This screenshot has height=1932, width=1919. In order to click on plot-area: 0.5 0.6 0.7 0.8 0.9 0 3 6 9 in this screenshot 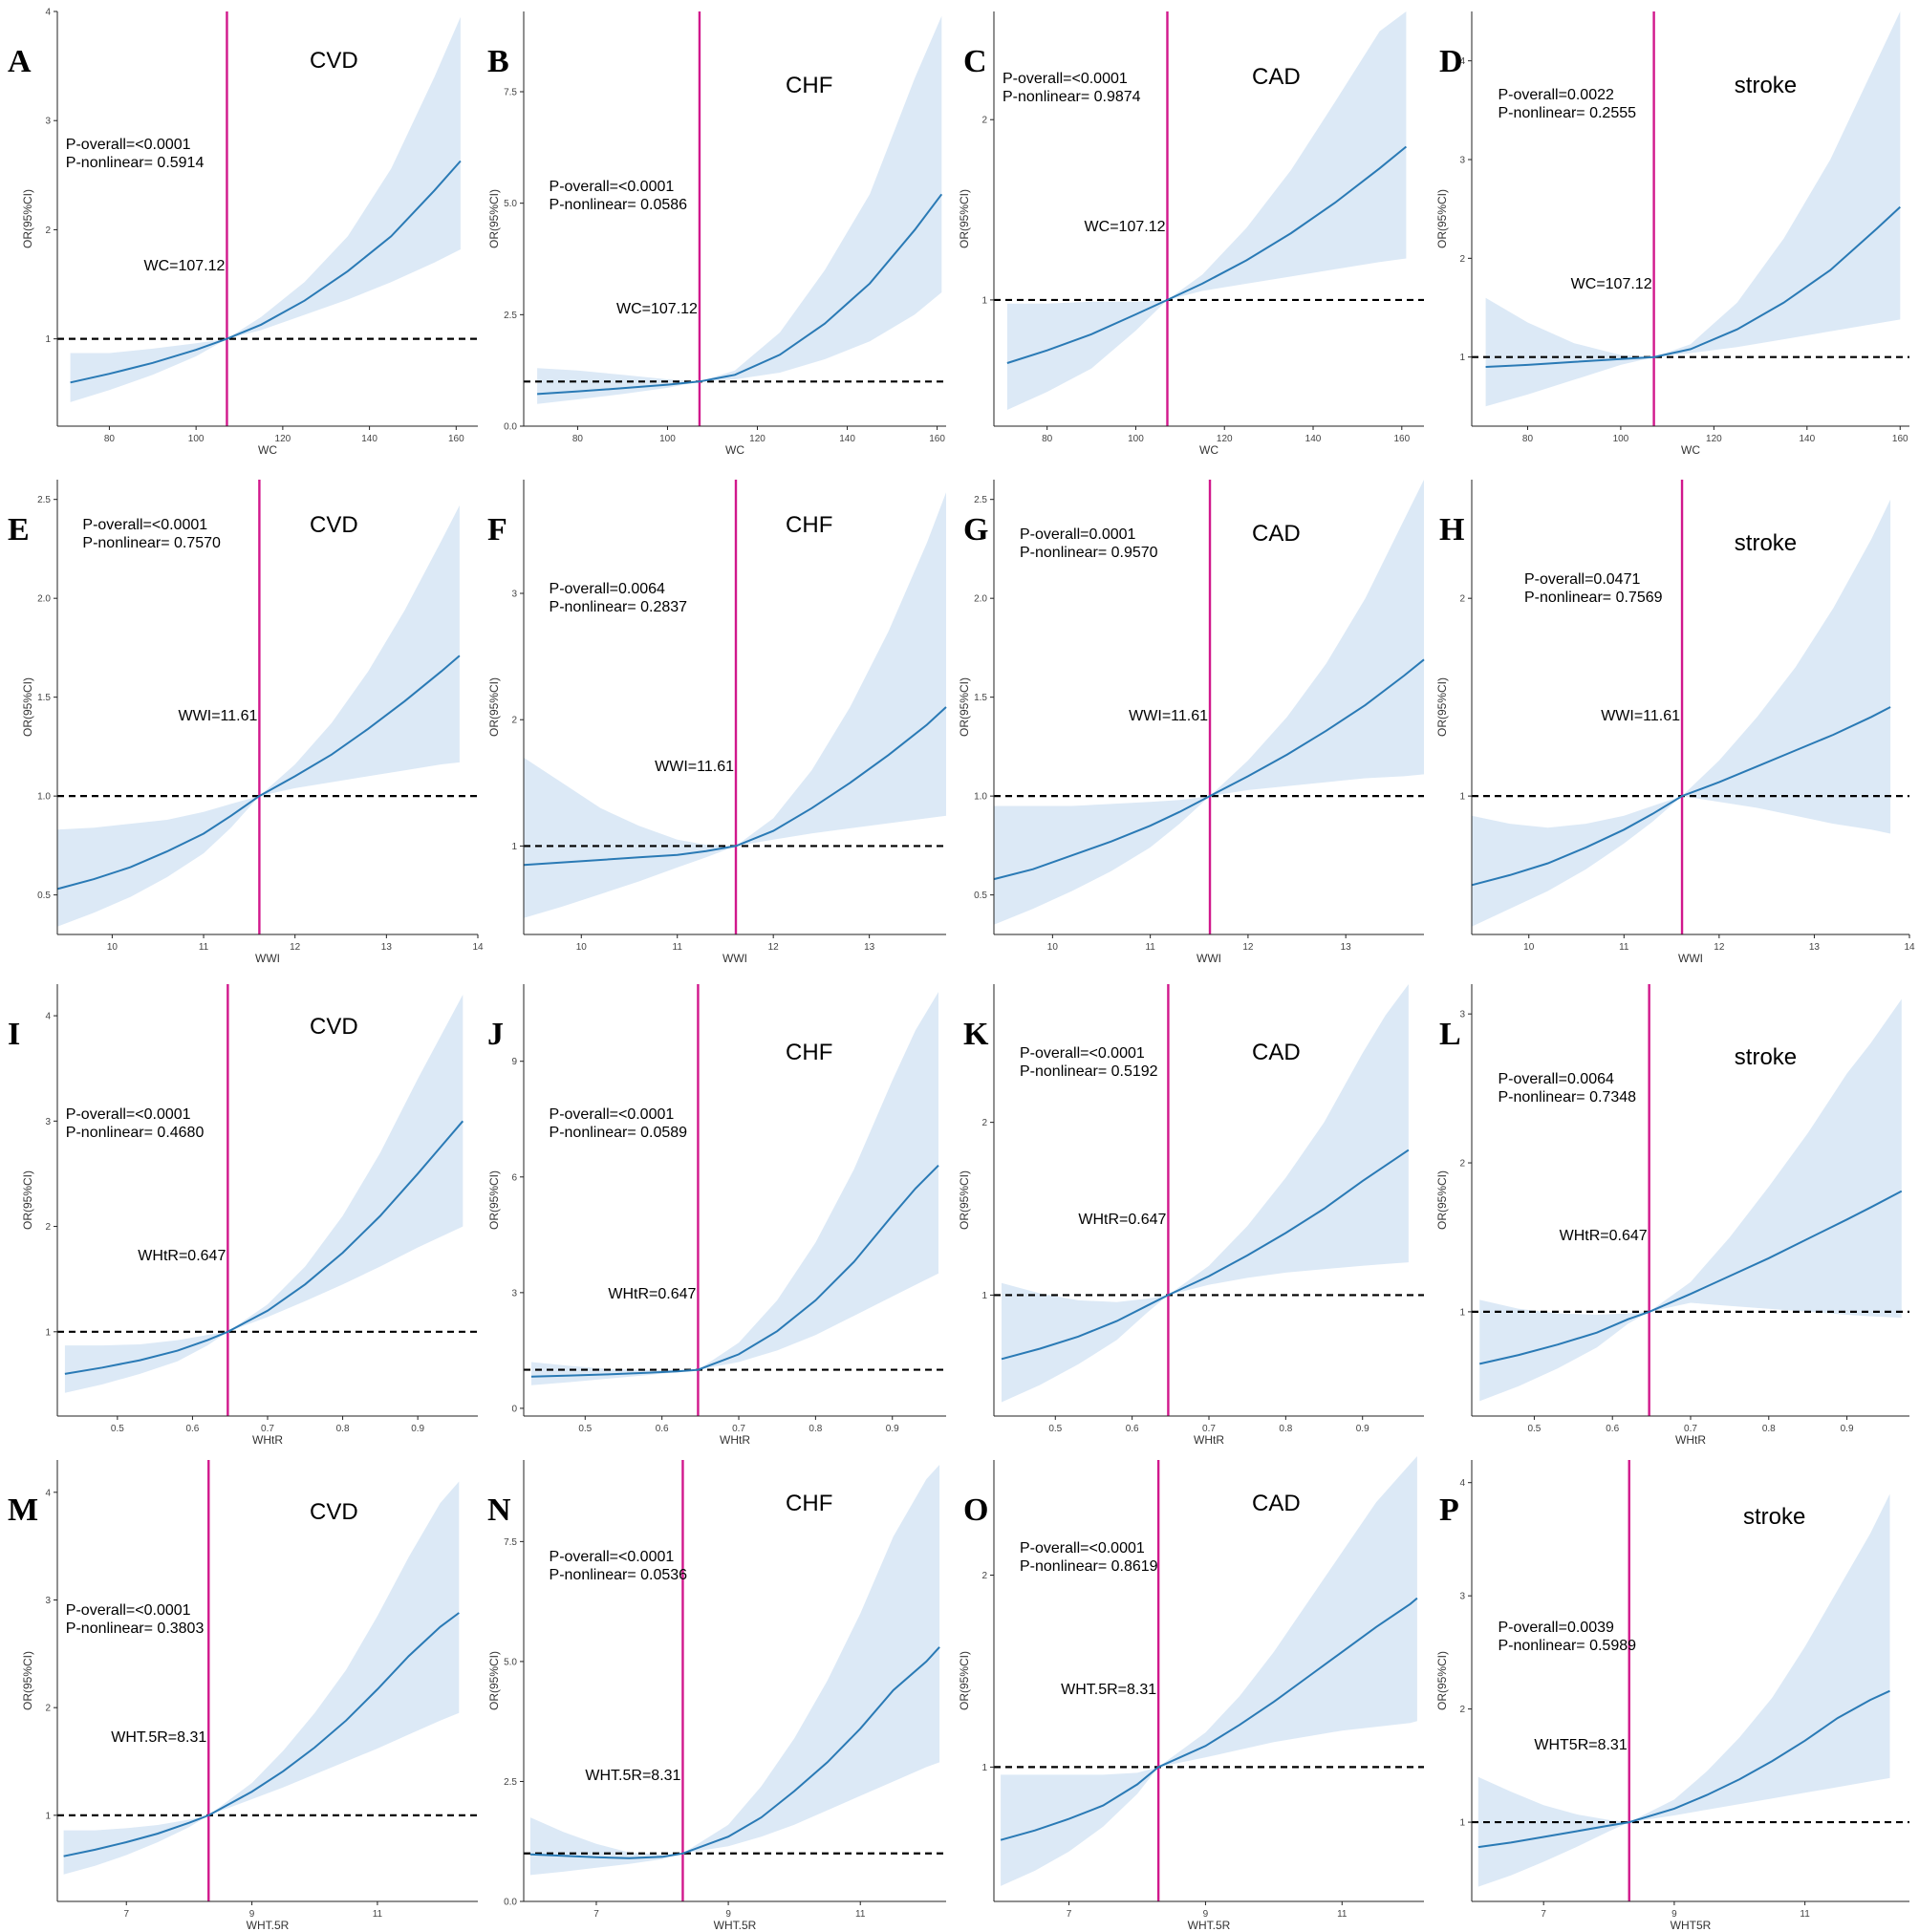, I will do `click(728, 1209)`.